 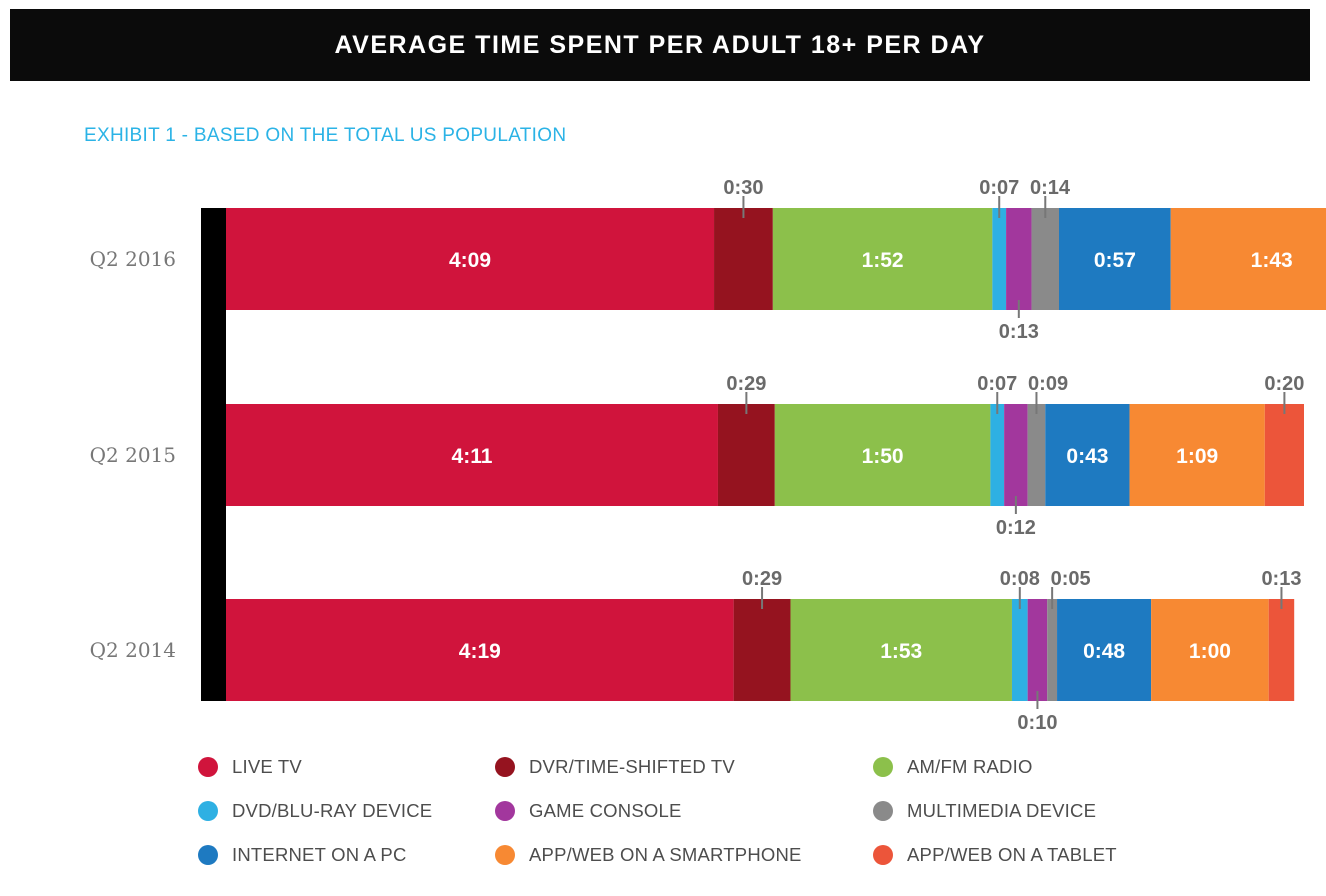 I want to click on data-label-app-web-on-a-smartphone: 1:43, so click(x=1272, y=260).